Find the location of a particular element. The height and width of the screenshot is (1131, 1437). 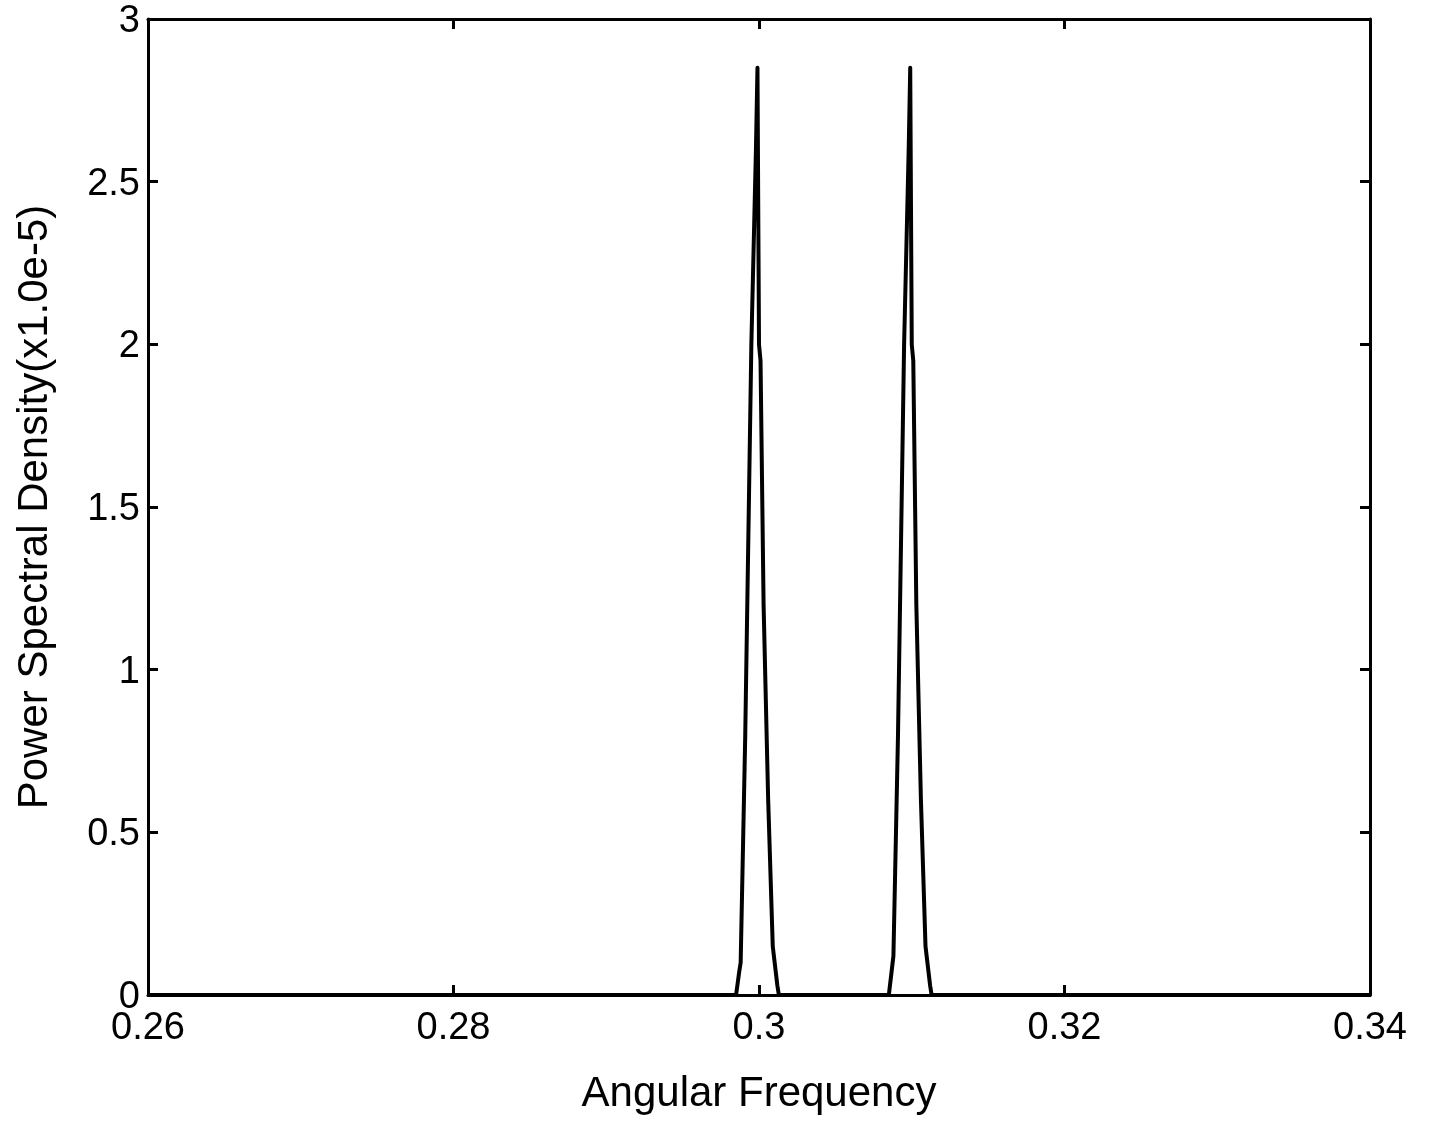

y-tick-label: 1 is located at coordinates (129, 669).